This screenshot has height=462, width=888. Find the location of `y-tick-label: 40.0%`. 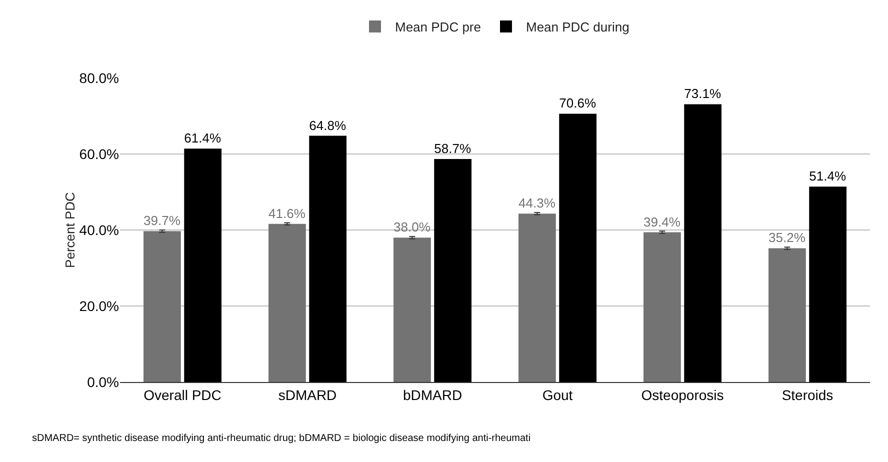

y-tick-label: 40.0% is located at coordinates (99, 230).